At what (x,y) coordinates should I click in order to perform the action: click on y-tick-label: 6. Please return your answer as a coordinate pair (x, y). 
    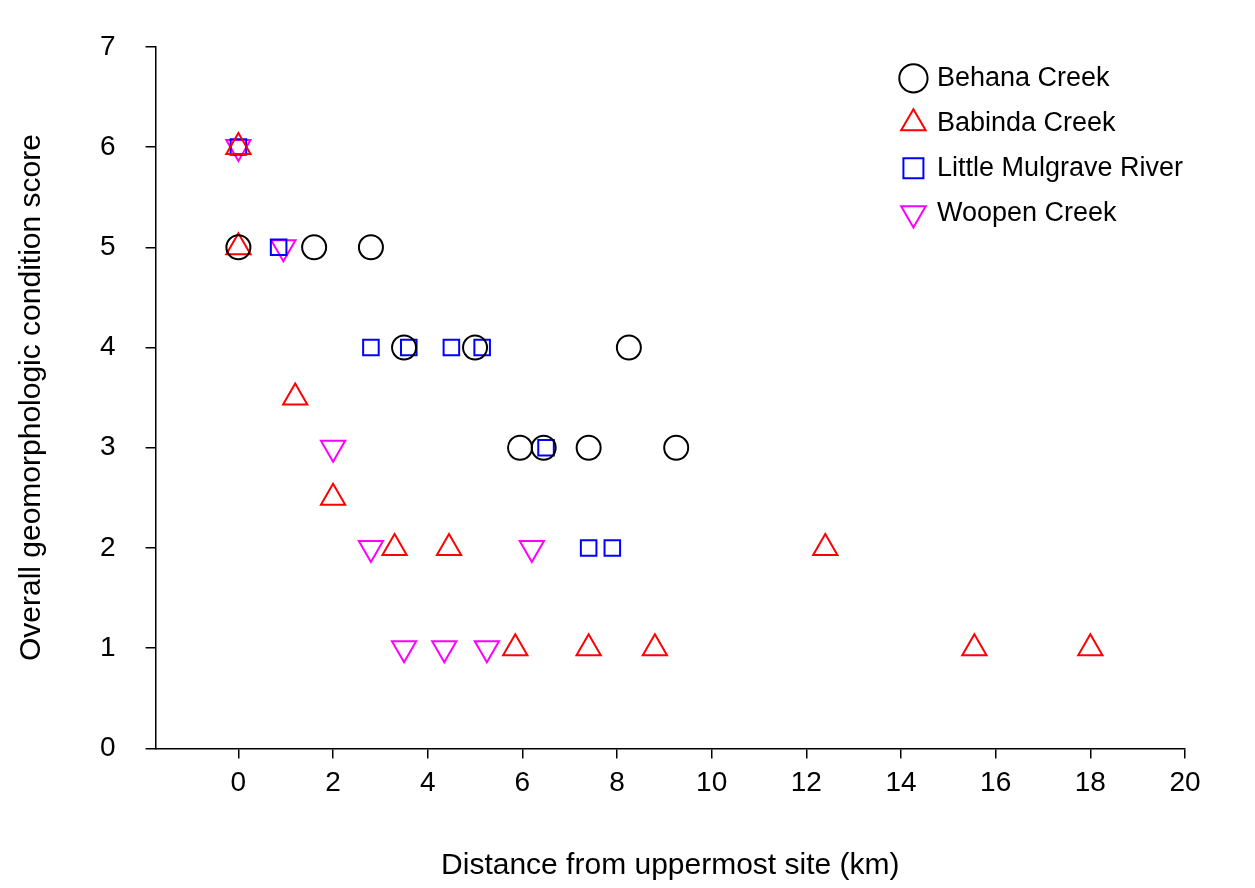
    Looking at the image, I should click on (107, 145).